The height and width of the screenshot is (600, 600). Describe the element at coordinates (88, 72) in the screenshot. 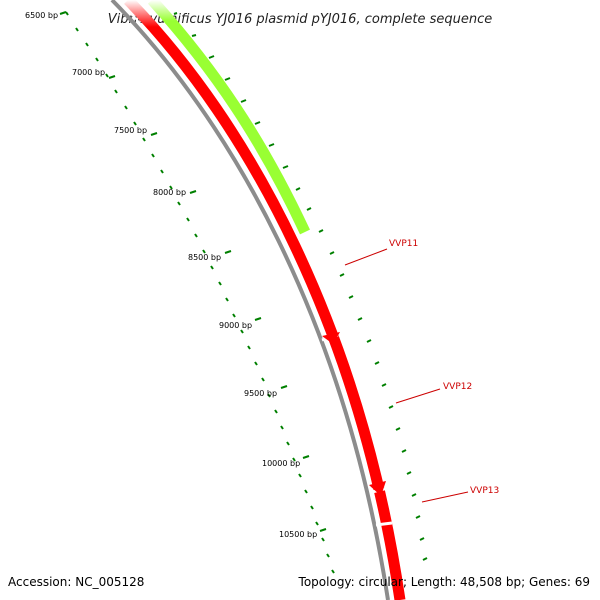

I see `ruler-label: 7000 bp` at that location.